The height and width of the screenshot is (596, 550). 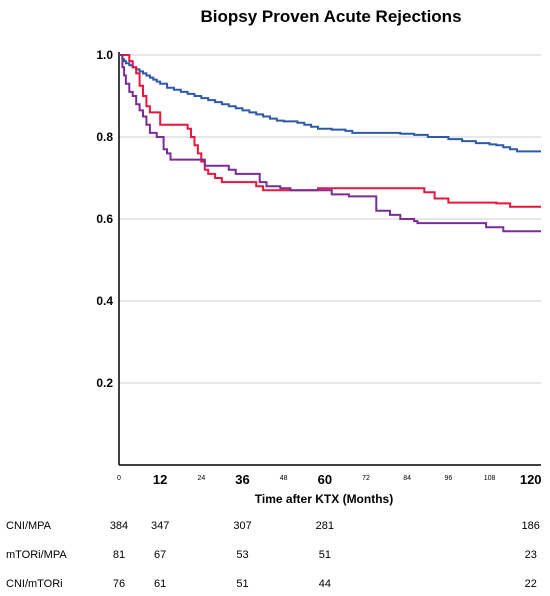 I want to click on x-tick-label: 96, so click(x=448, y=478).